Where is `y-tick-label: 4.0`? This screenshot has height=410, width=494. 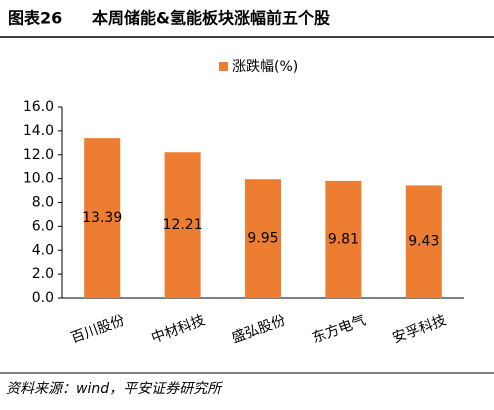
y-tick-label: 4.0 is located at coordinates (43, 250).